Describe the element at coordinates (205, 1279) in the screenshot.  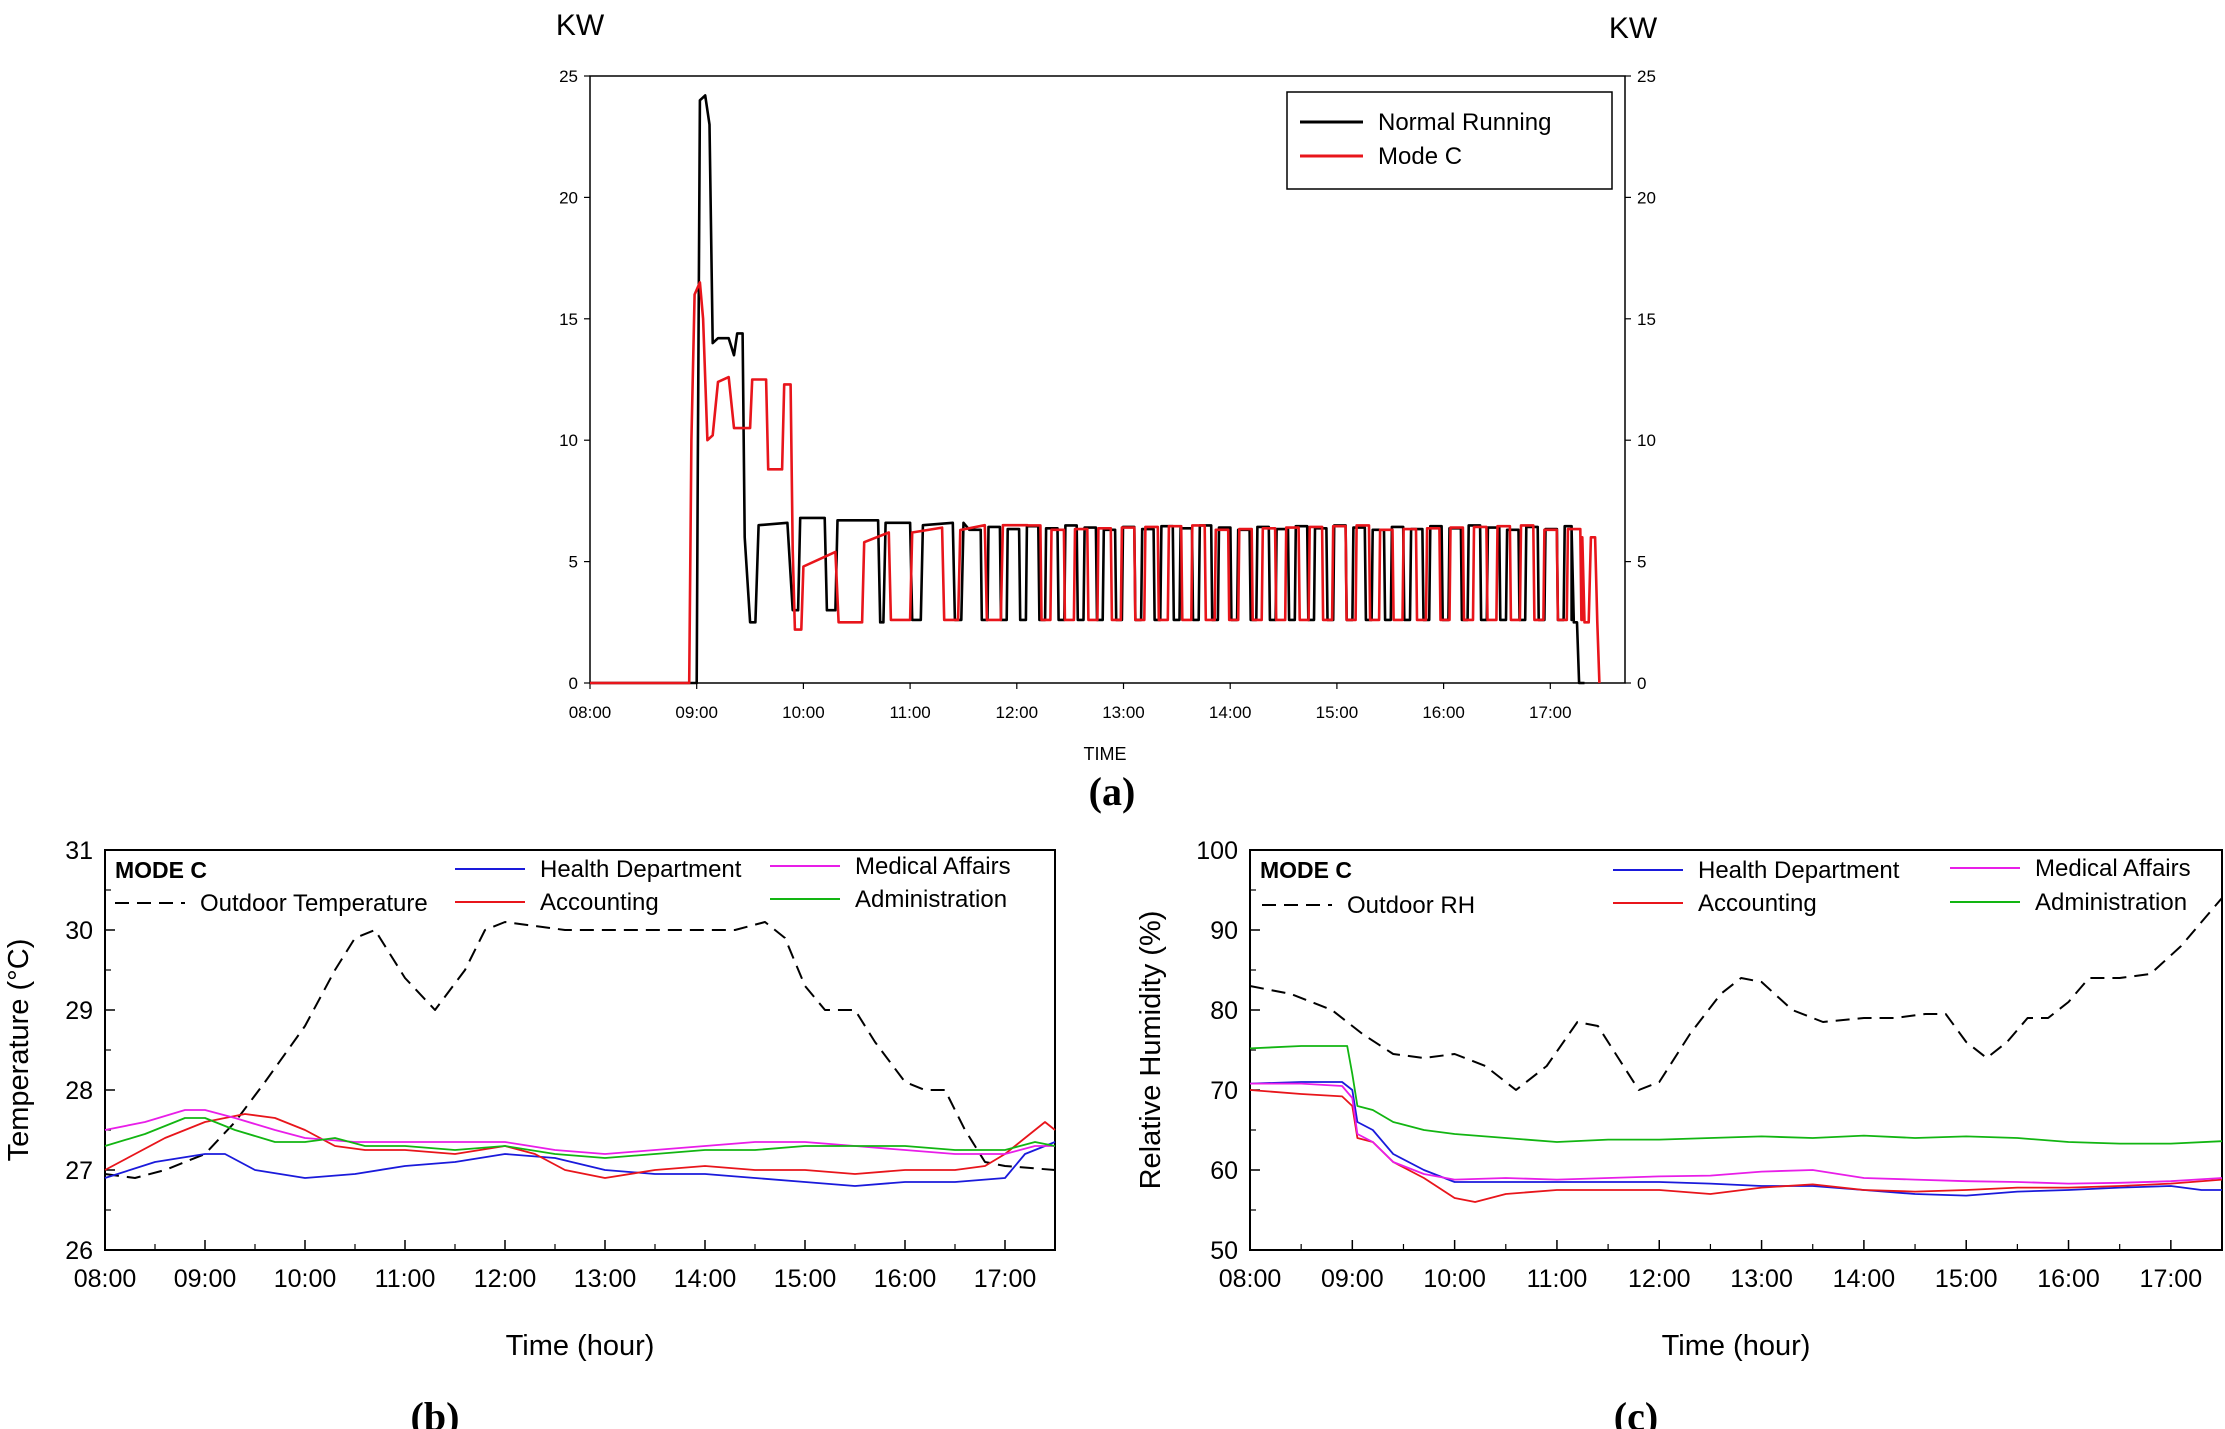
I see `chart-b-xtick-label: 09:00` at that location.